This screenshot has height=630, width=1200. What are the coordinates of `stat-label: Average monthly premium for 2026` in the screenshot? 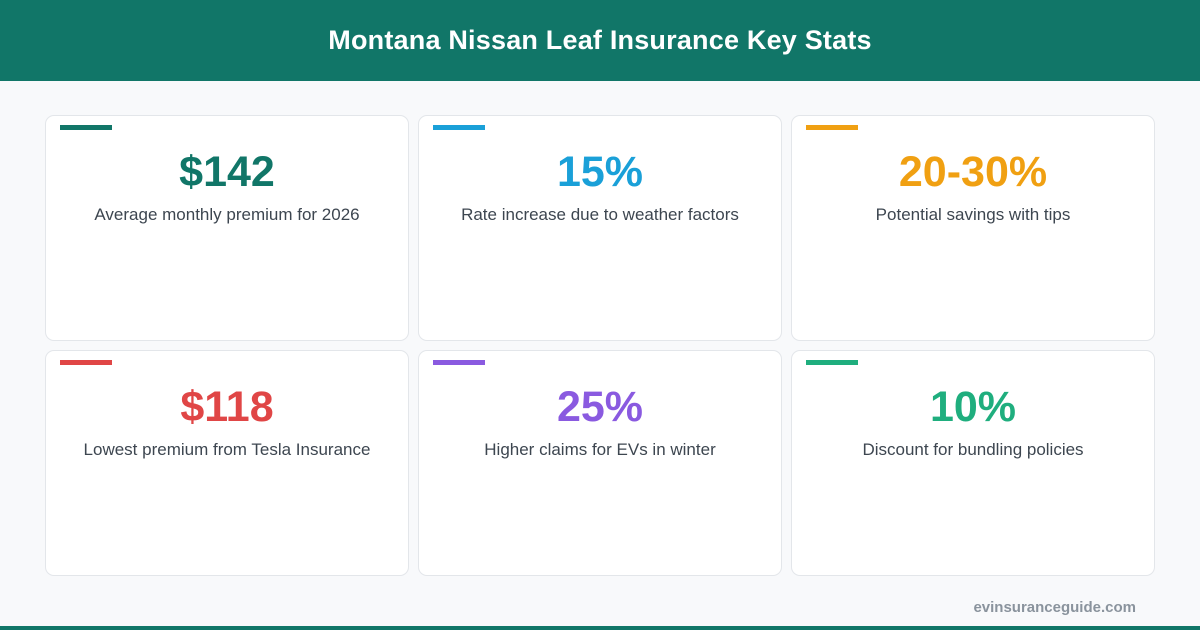 It's located at (227, 214).